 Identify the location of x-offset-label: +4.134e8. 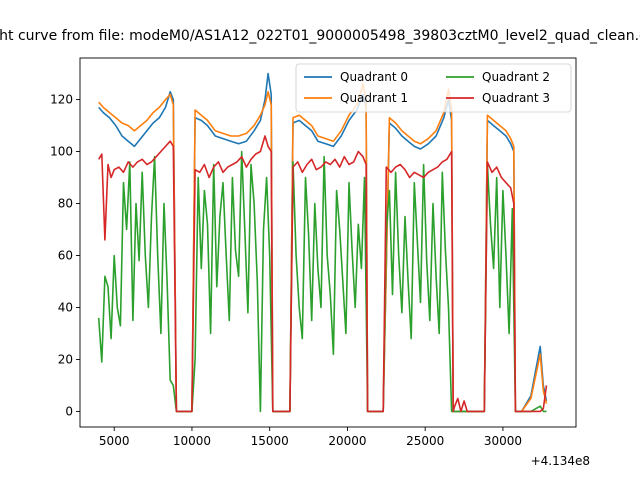
(560, 461).